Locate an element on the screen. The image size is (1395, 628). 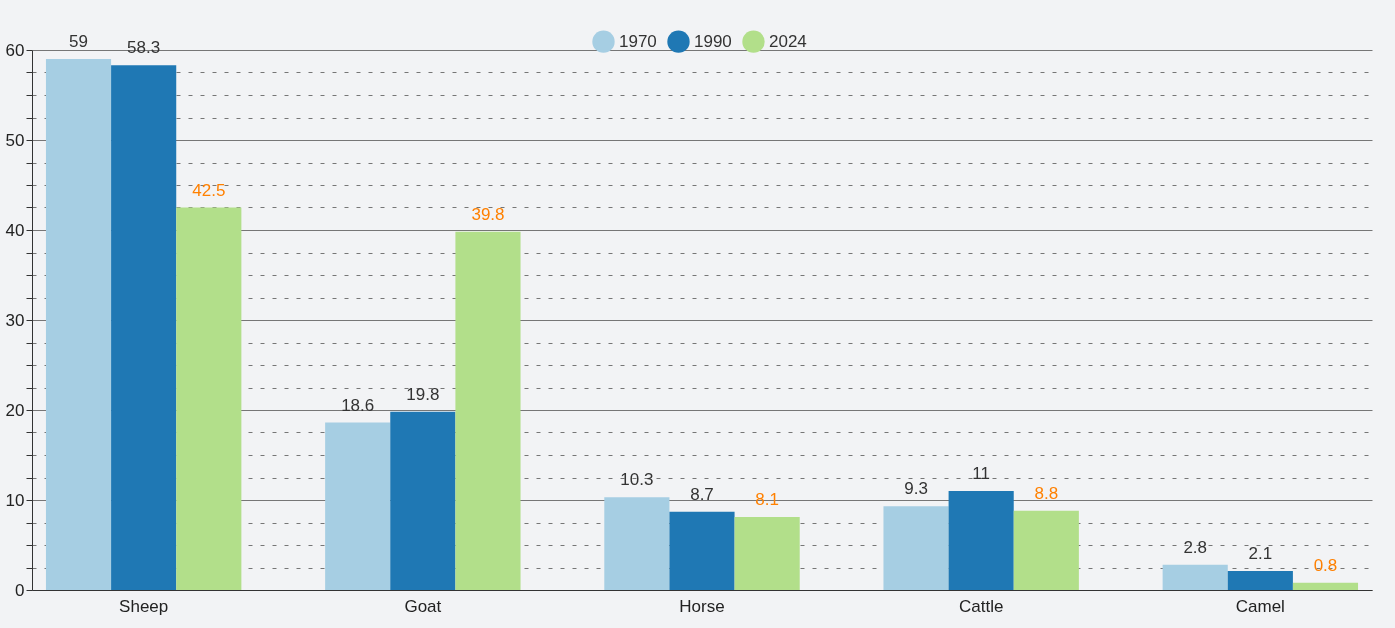
legend-label: 1970 is located at coordinates (638, 41).